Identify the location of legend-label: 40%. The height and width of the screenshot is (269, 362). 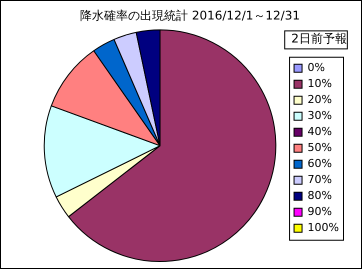
(320, 131).